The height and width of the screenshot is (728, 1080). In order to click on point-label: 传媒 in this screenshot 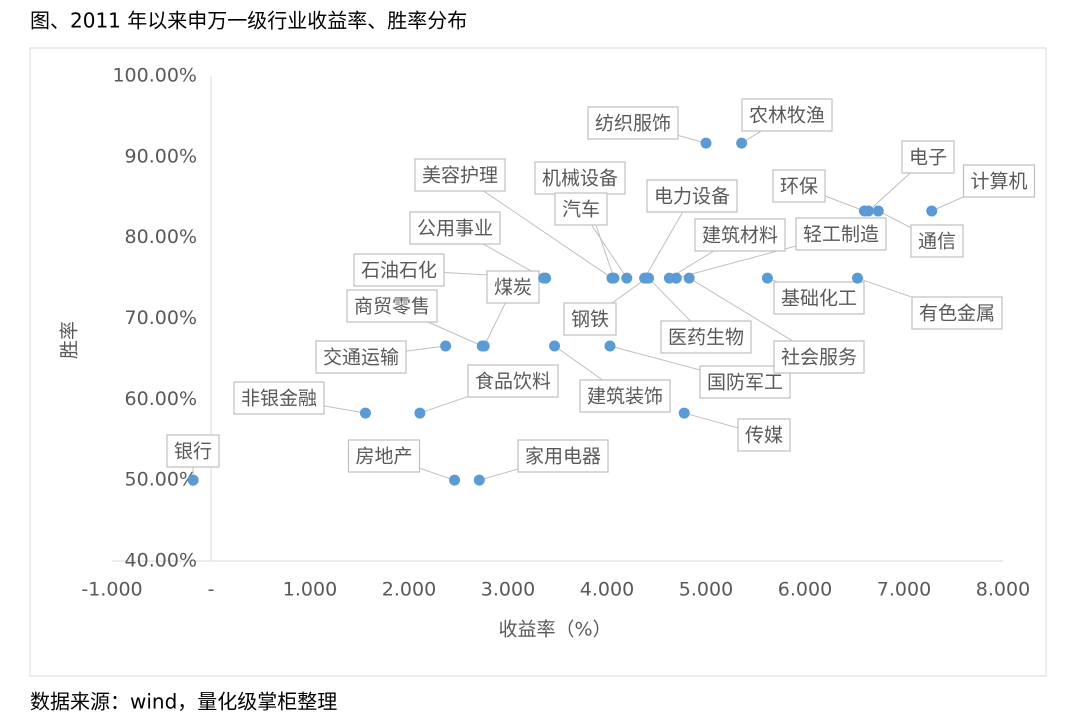, I will do `click(764, 436)`.